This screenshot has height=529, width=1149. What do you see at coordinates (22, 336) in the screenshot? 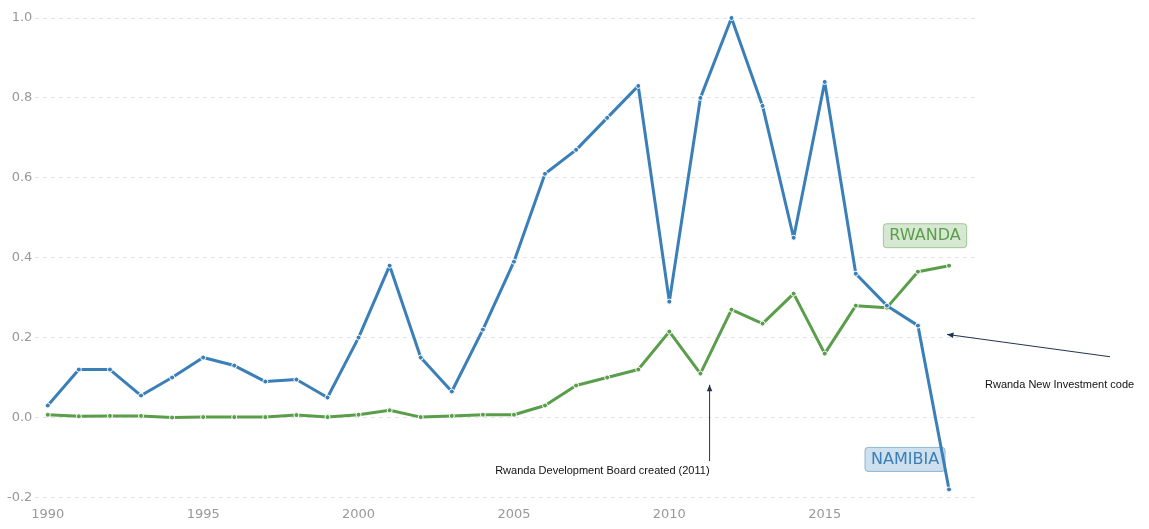
I see `y-tick-label: 0.2` at bounding box center [22, 336].